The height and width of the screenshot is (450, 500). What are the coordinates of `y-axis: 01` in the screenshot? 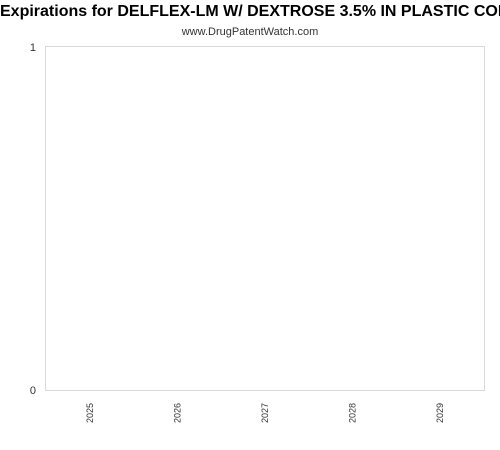 It's located at (33, 219).